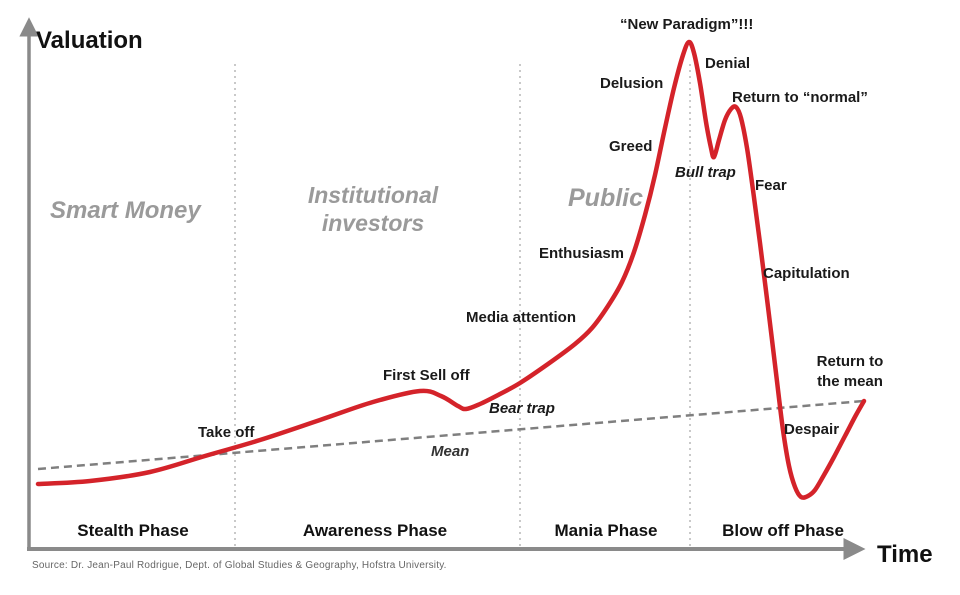  Describe the element at coordinates (373, 209) in the screenshot. I see `stage-institutional-investors: Institutional investors` at that location.